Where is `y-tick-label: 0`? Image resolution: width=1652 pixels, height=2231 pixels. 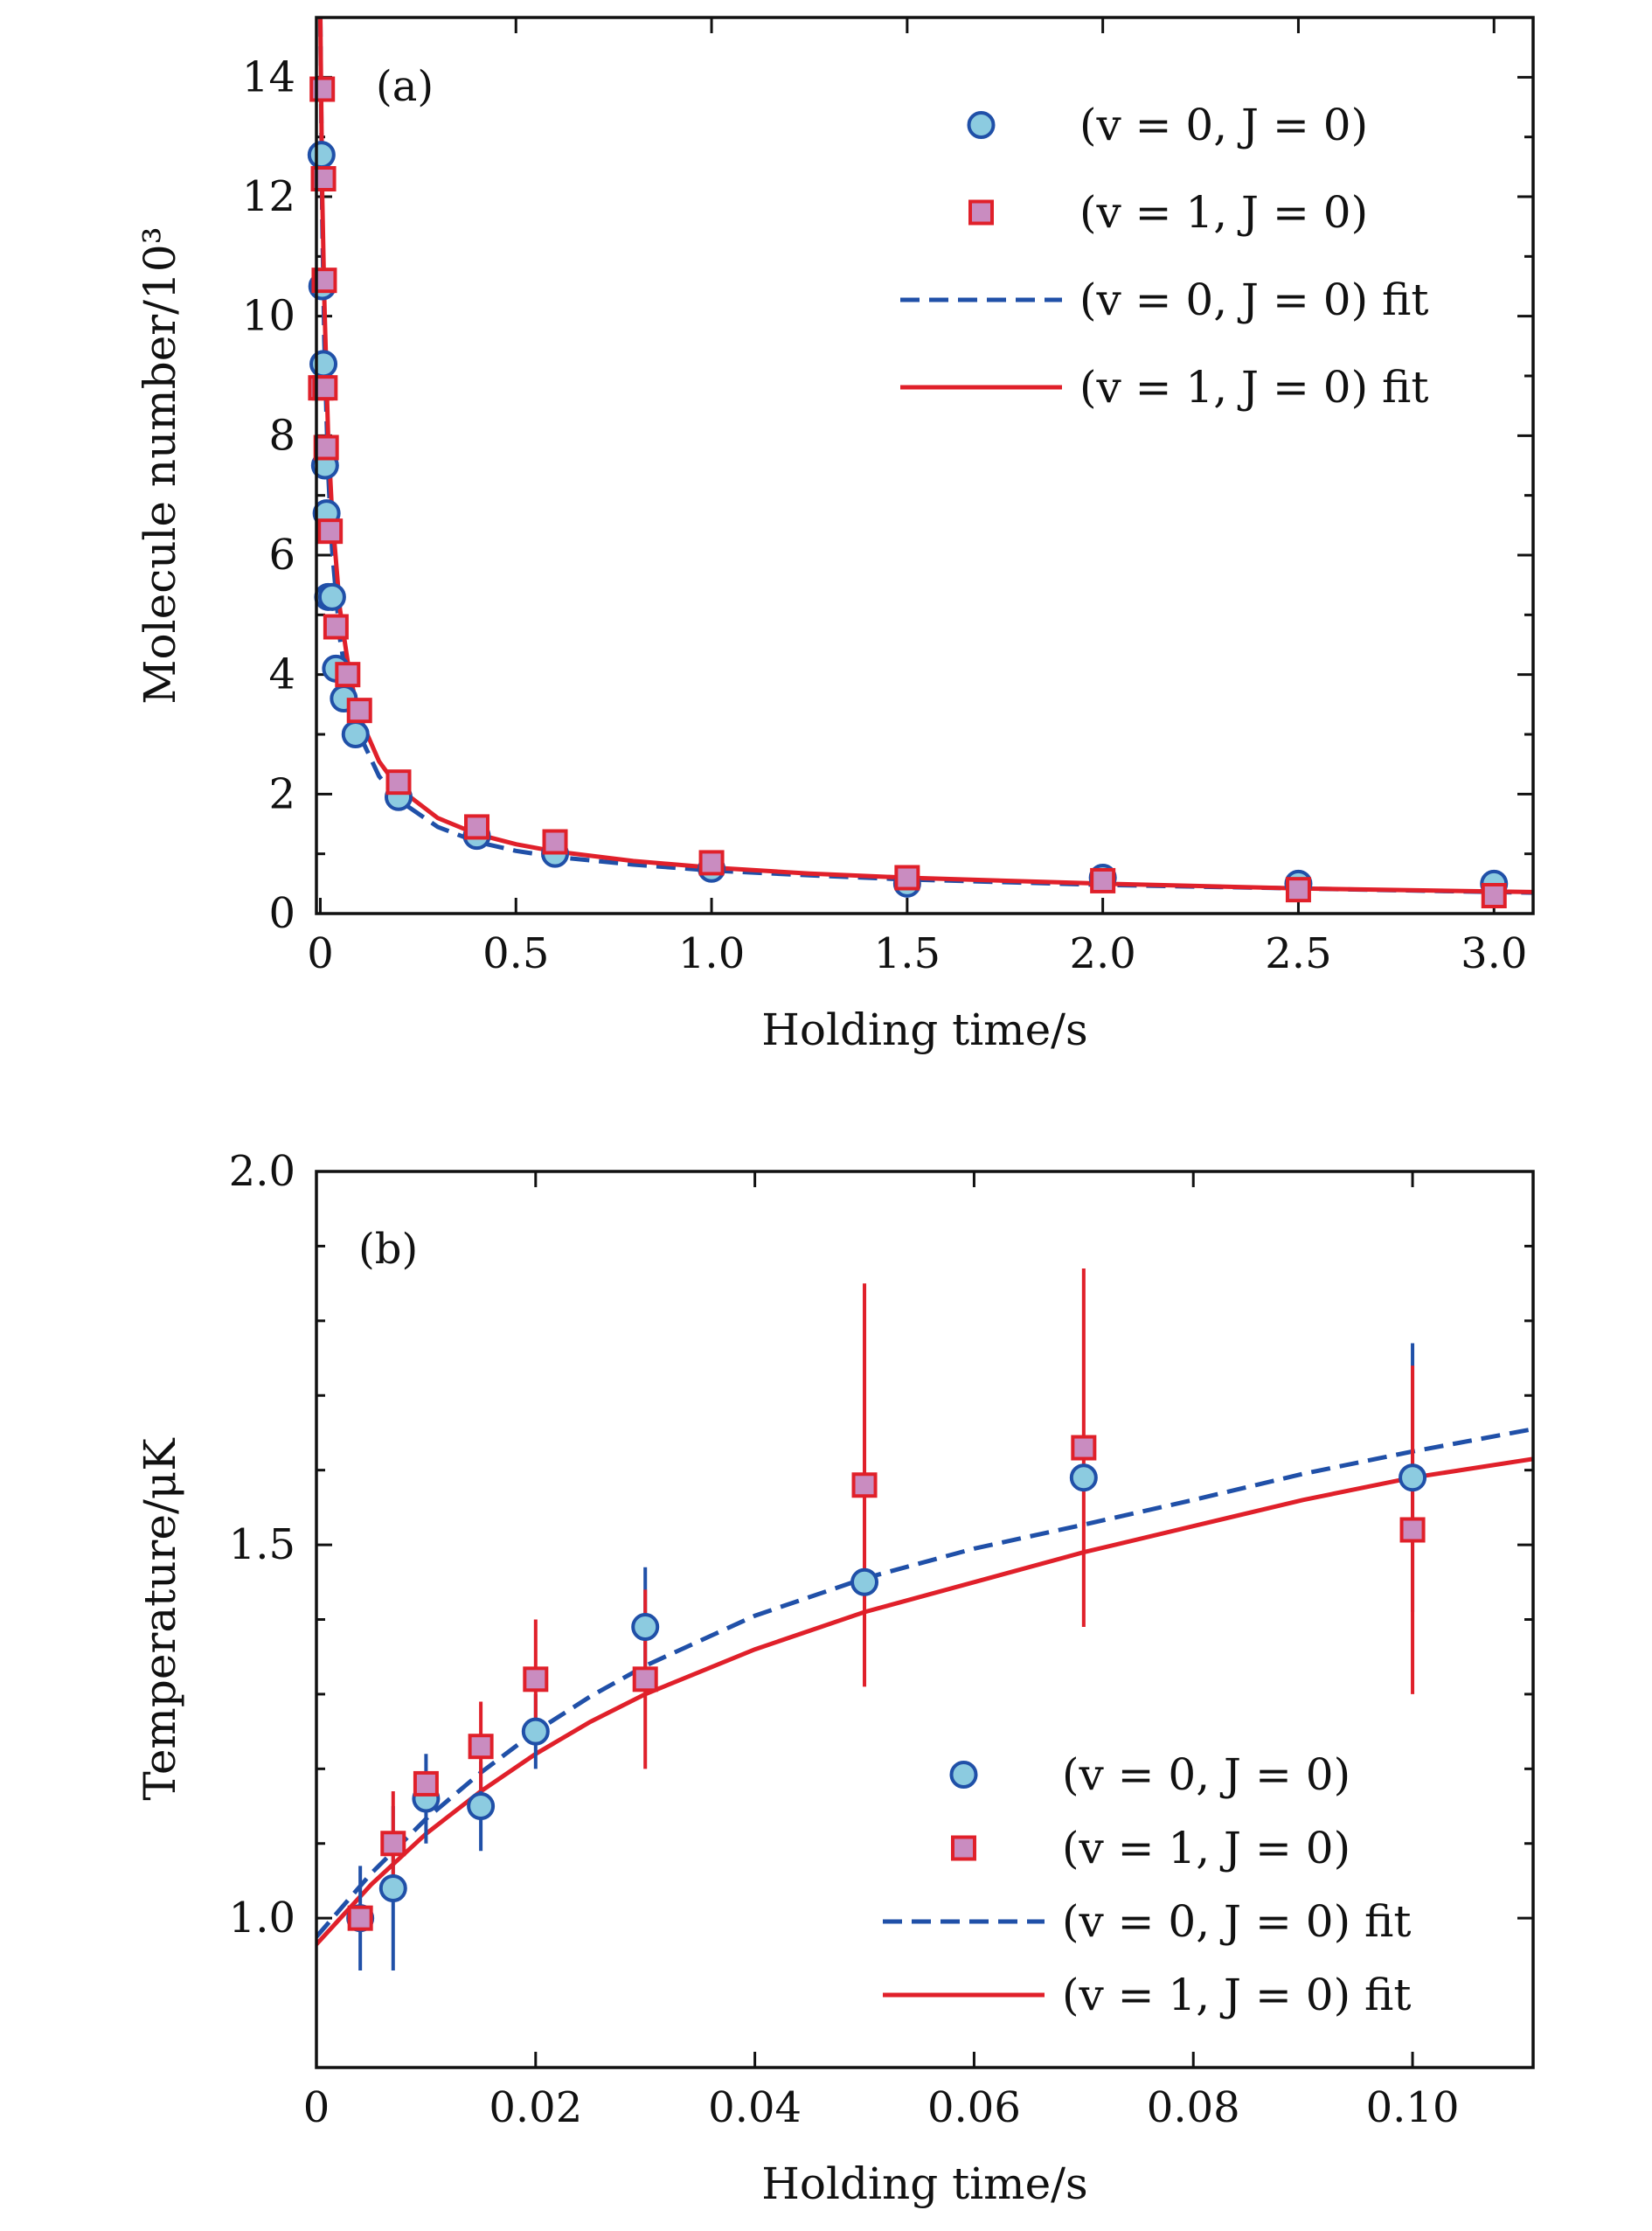 y-tick-label: 0 is located at coordinates (281, 914).